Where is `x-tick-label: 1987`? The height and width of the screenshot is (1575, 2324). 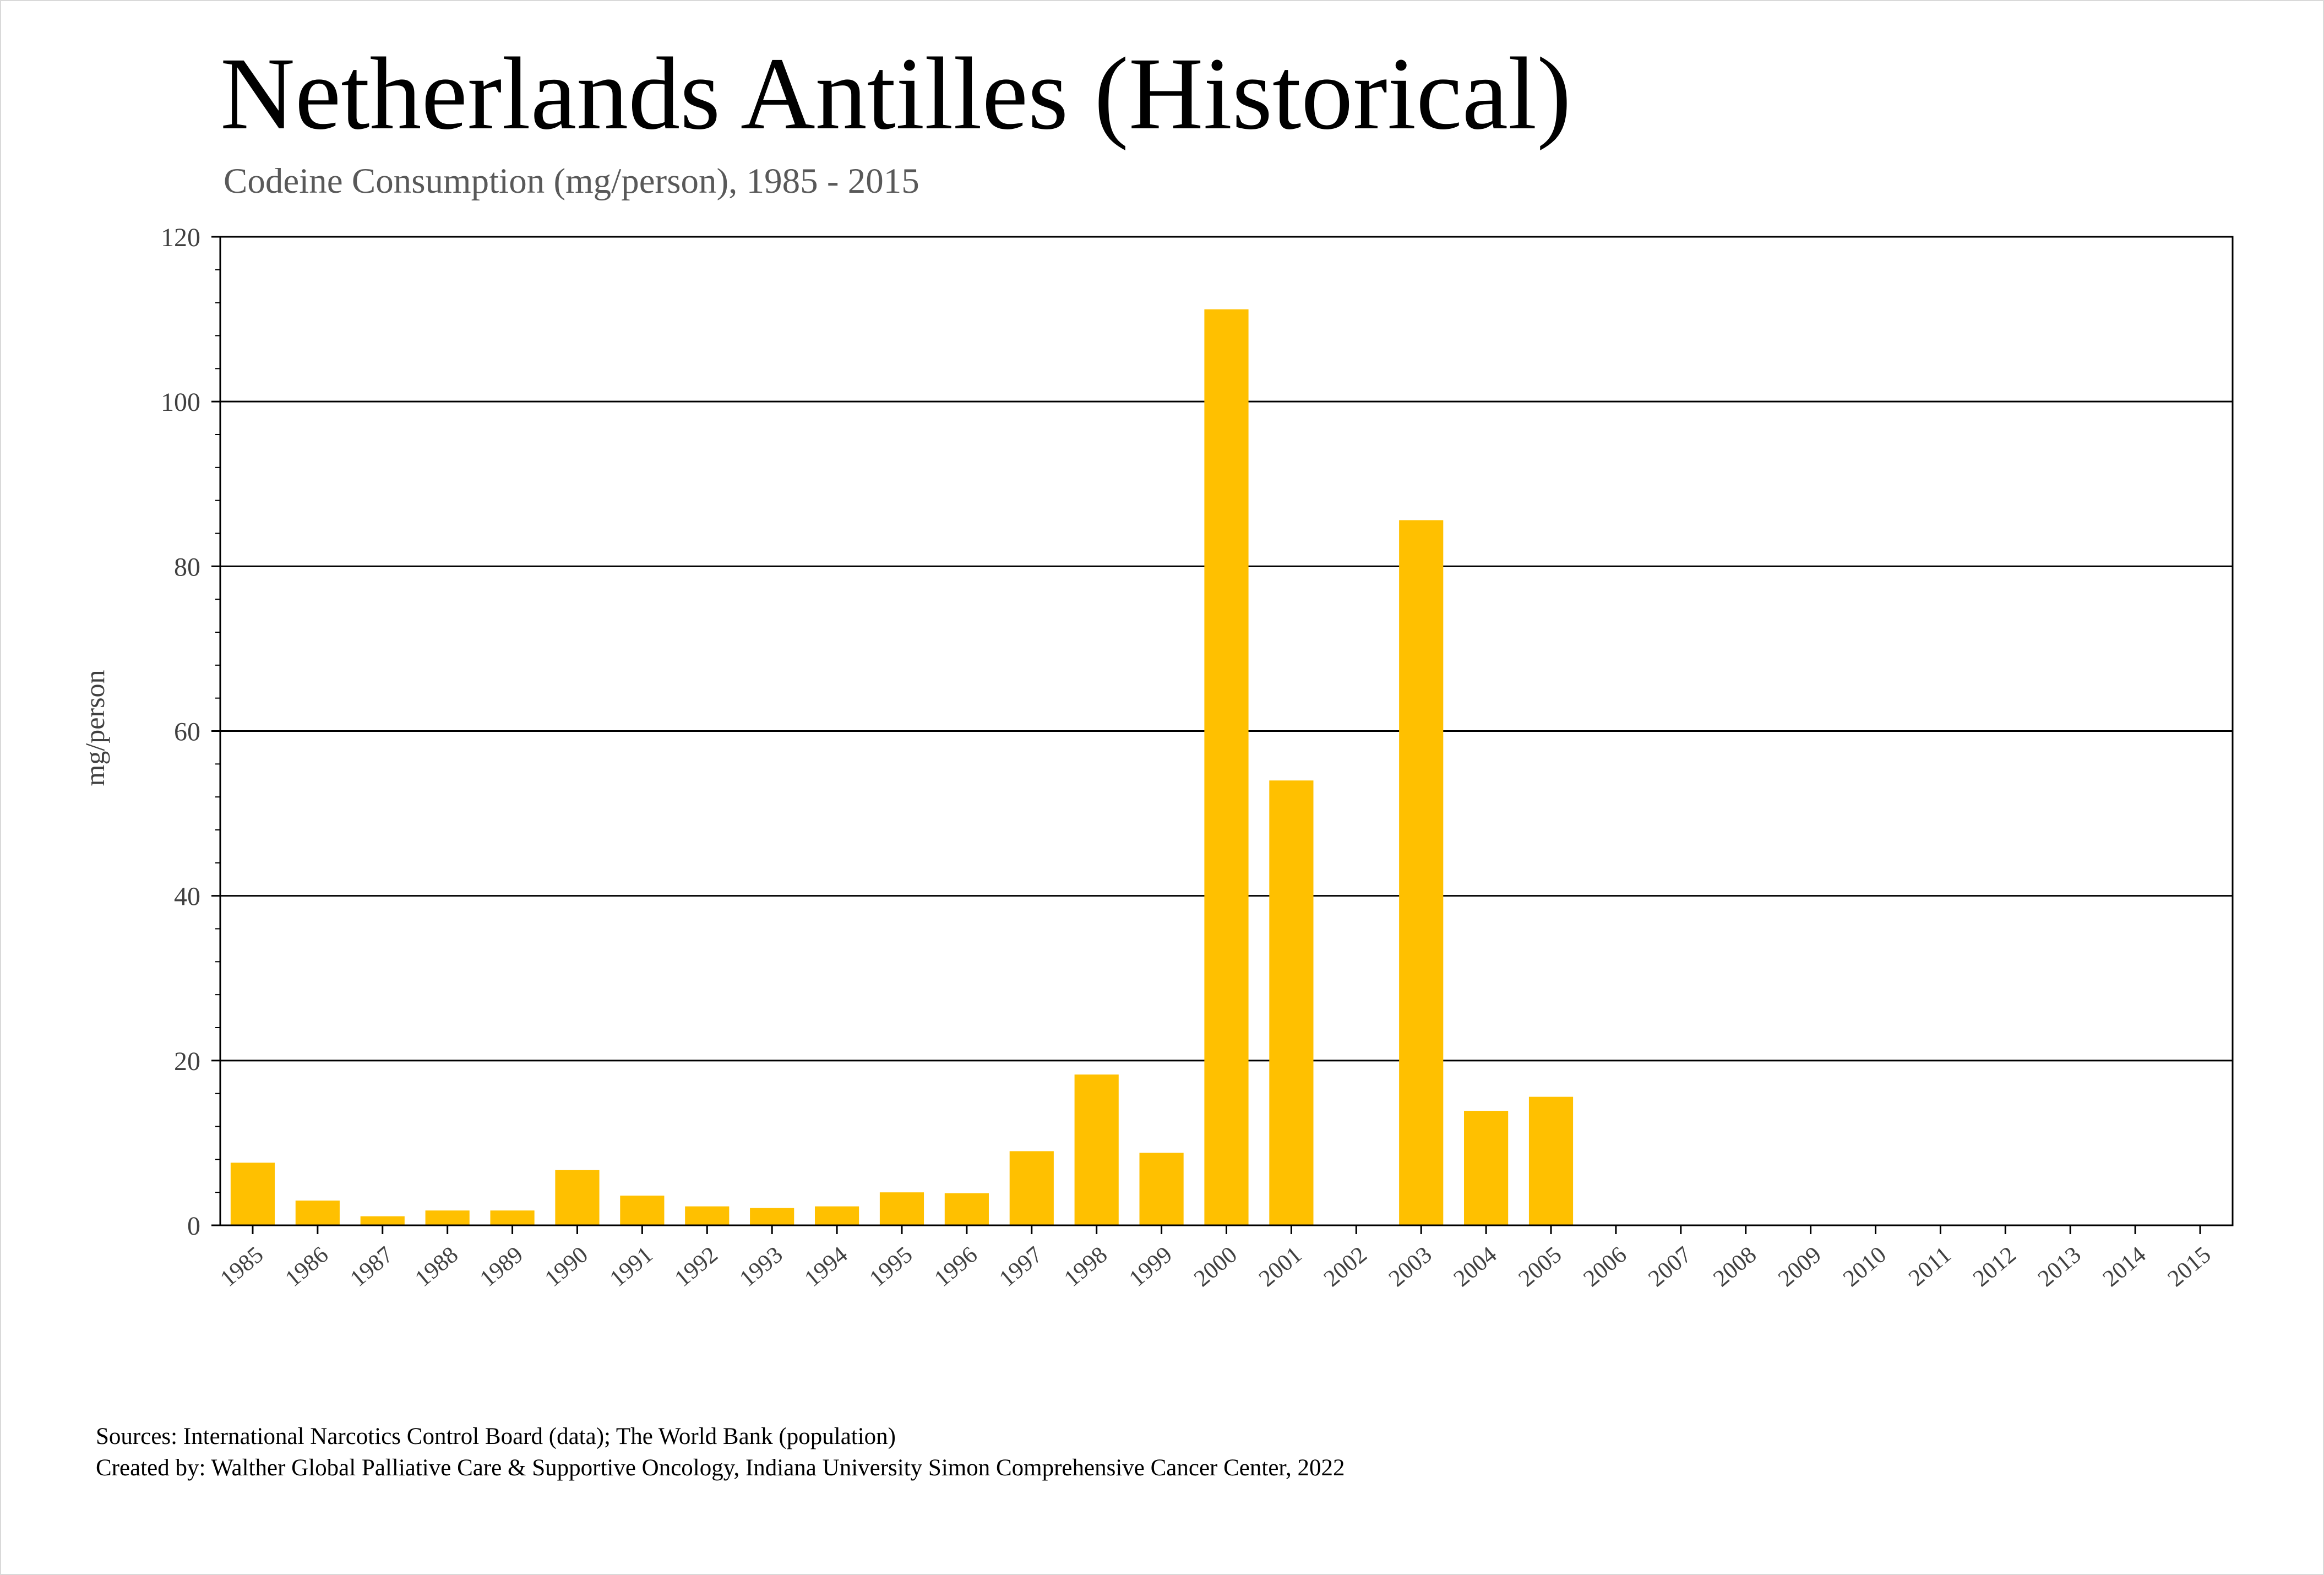 x-tick-label: 1987 is located at coordinates (371, 1267).